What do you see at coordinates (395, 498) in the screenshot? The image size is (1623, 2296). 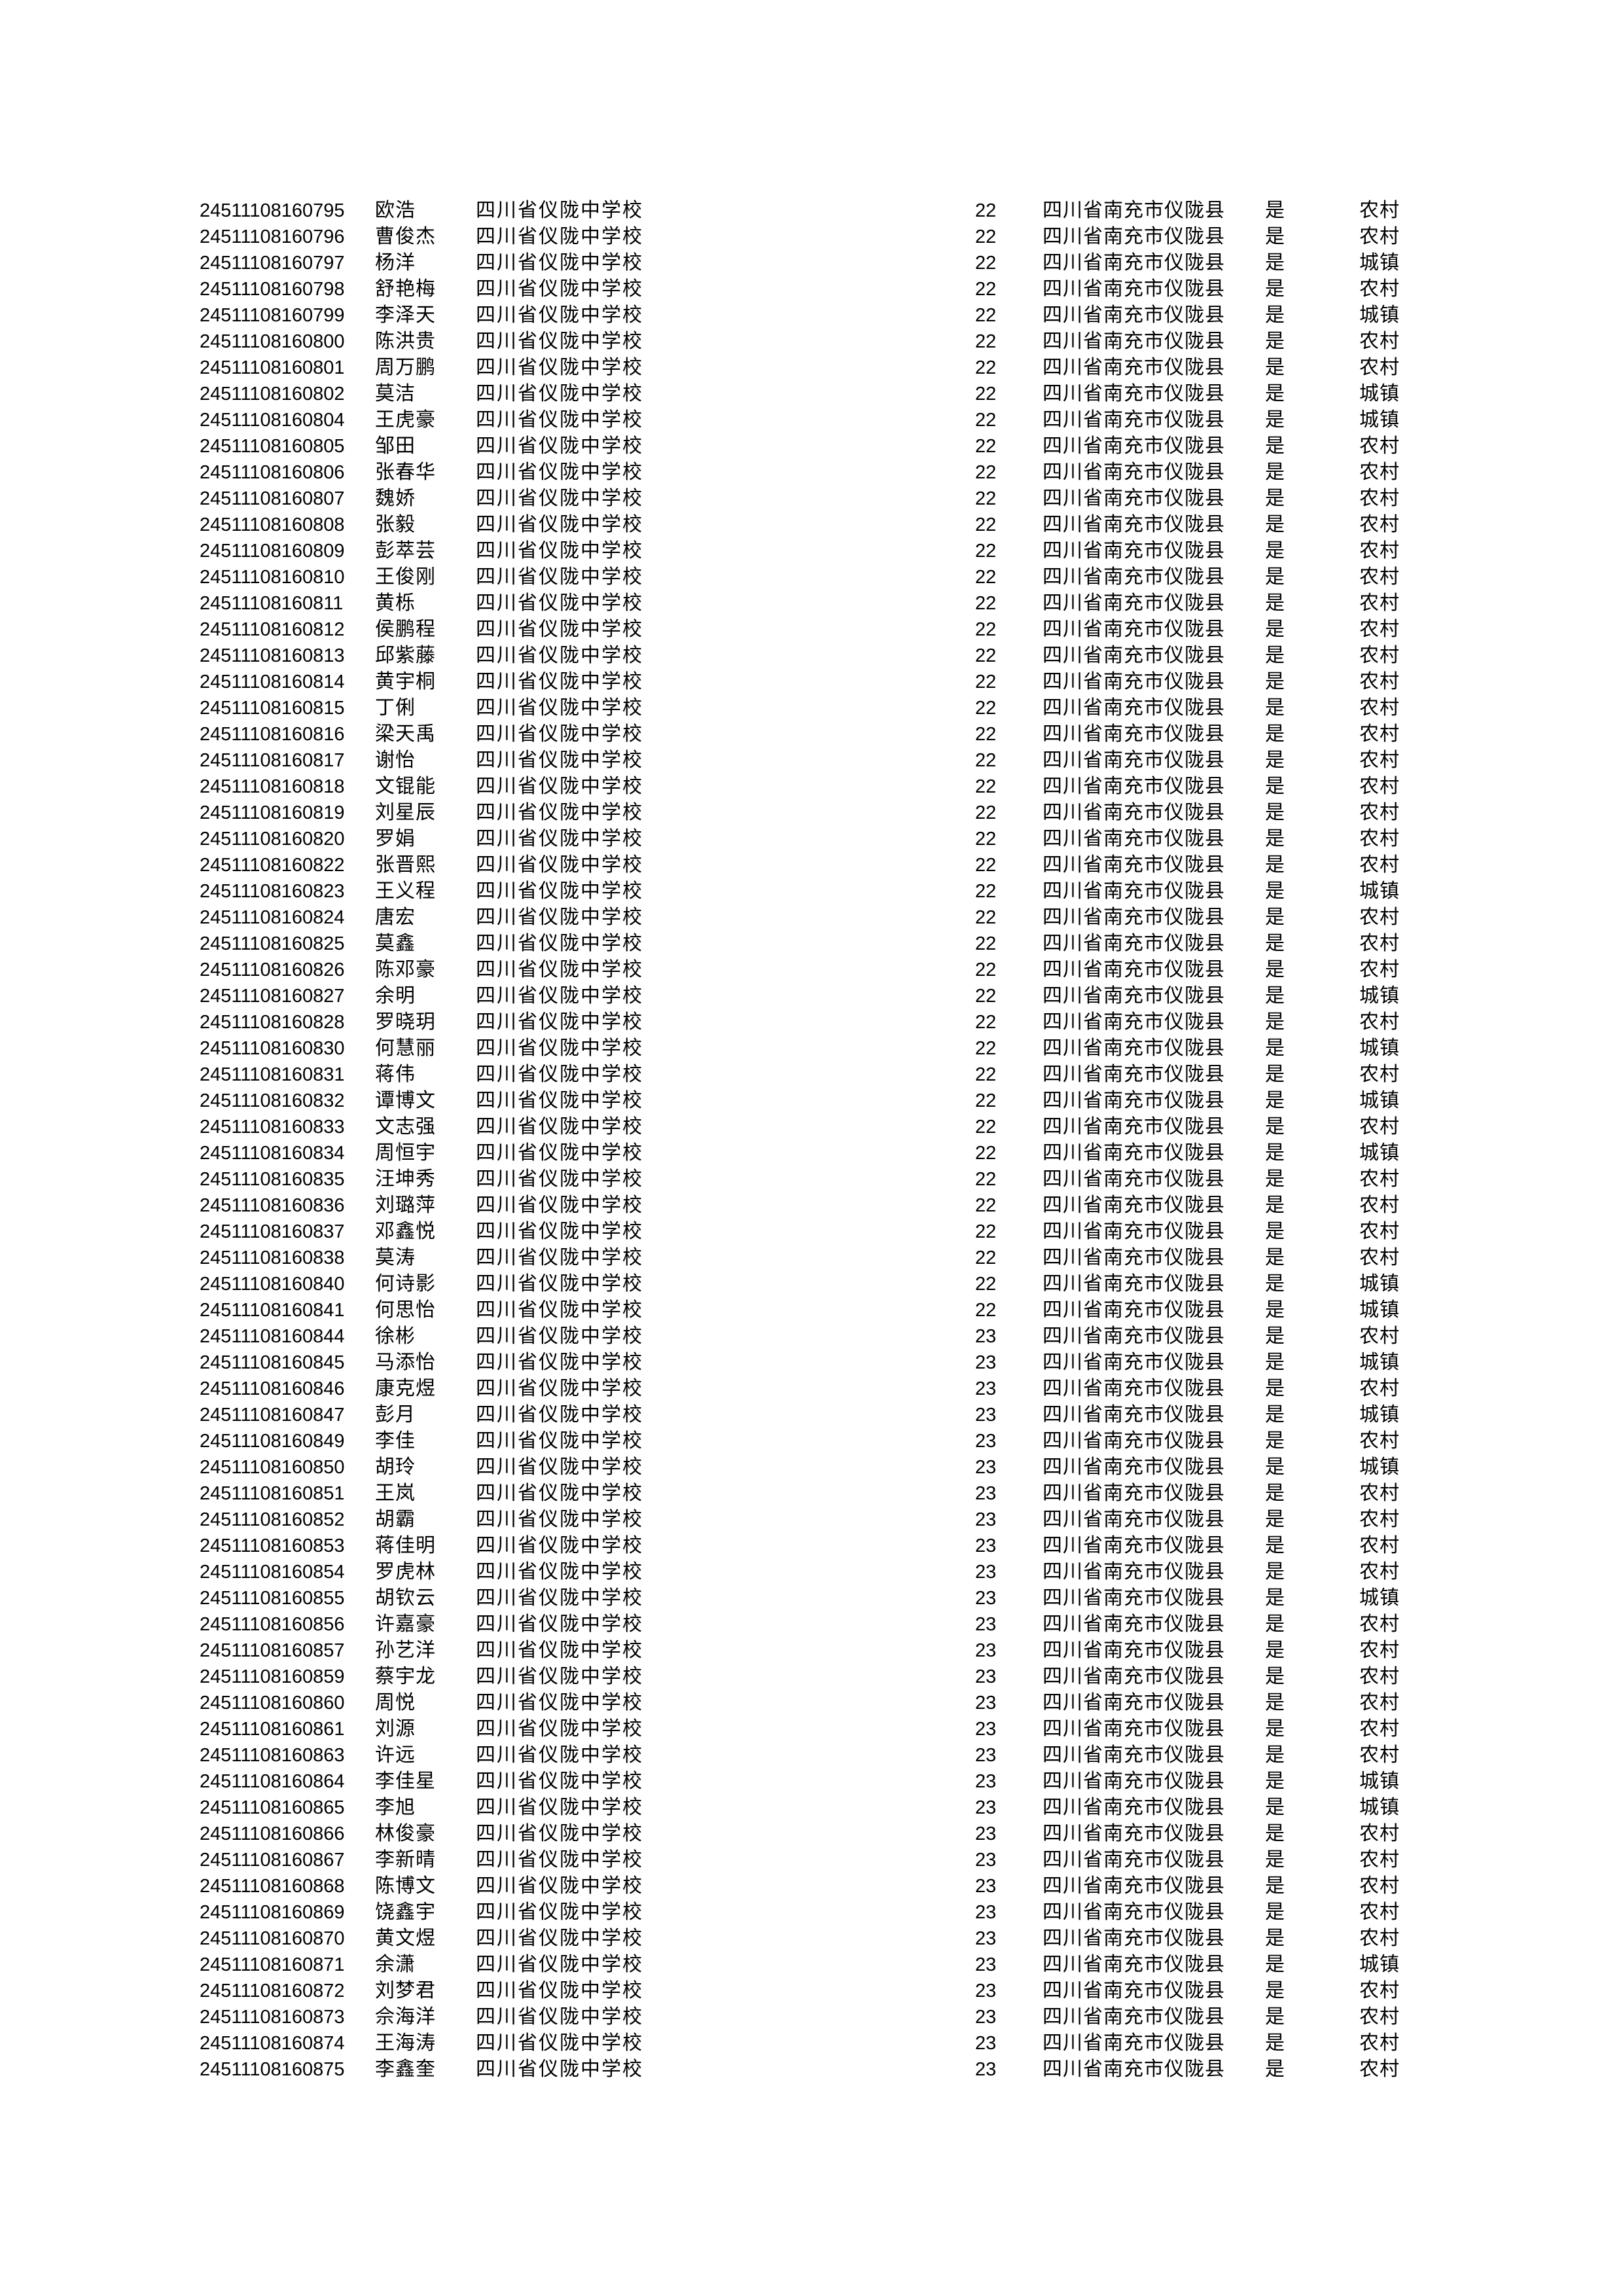 I see `candidate-name: 魏娇` at bounding box center [395, 498].